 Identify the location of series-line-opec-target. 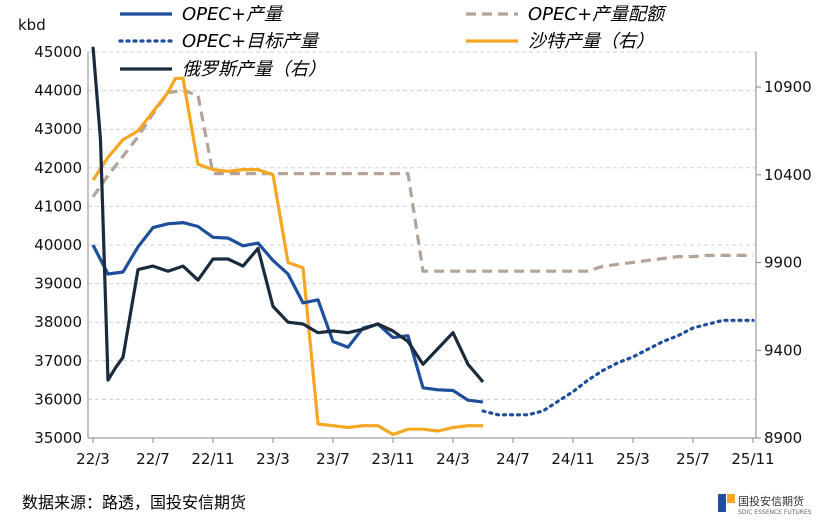
(618, 367).